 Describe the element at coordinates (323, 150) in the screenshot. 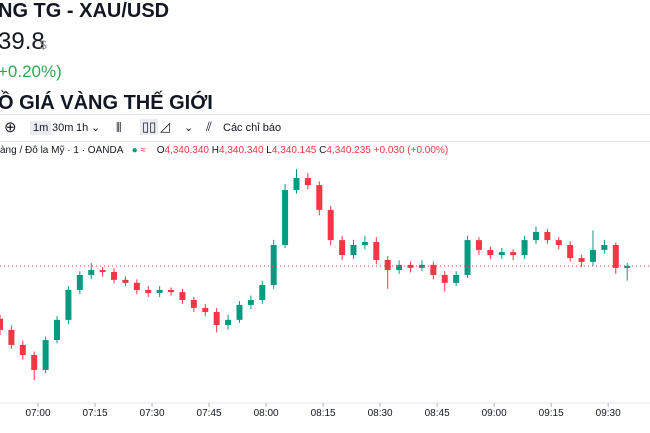

I see `legend-key: C` at that location.